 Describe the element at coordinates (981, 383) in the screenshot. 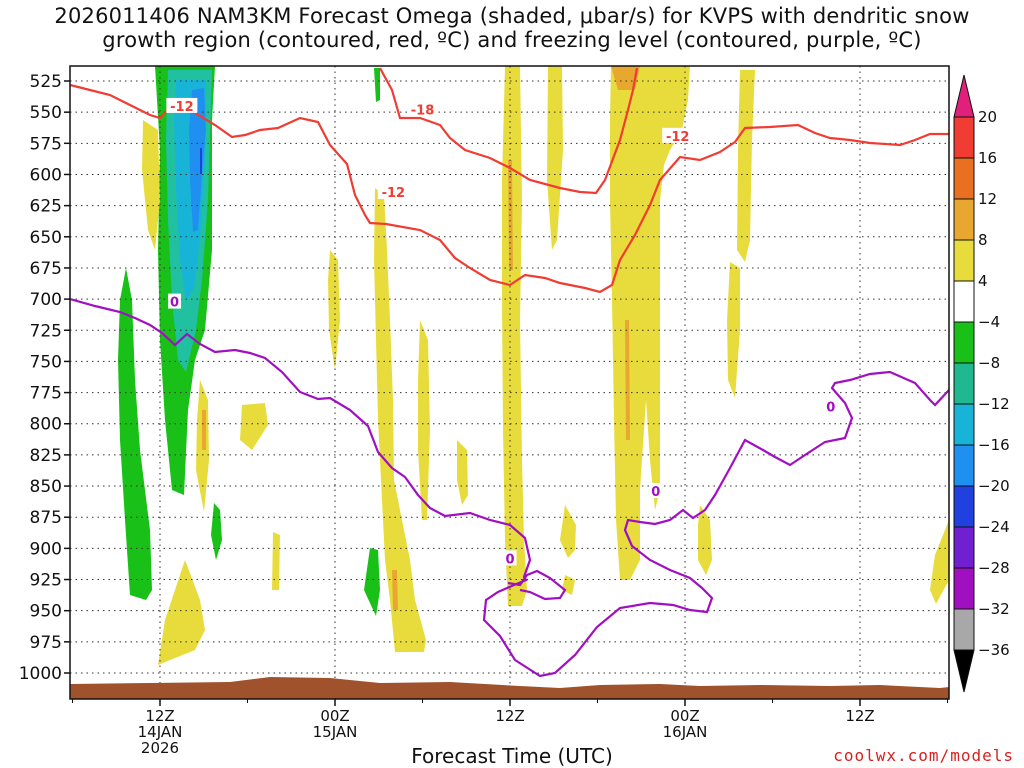

I see `colorbar: 20 16 12 8 4 −4 −8 −12 −16 −20 −24 −28 −32 −36` at that location.